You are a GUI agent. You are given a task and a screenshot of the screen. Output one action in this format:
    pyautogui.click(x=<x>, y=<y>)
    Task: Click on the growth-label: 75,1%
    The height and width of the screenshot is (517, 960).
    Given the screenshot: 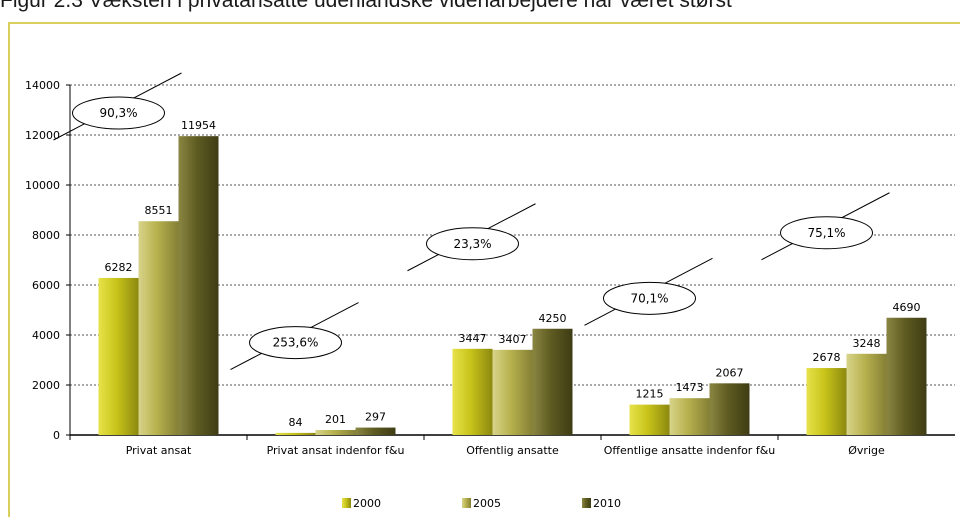 What is the action you would take?
    pyautogui.click(x=826, y=233)
    